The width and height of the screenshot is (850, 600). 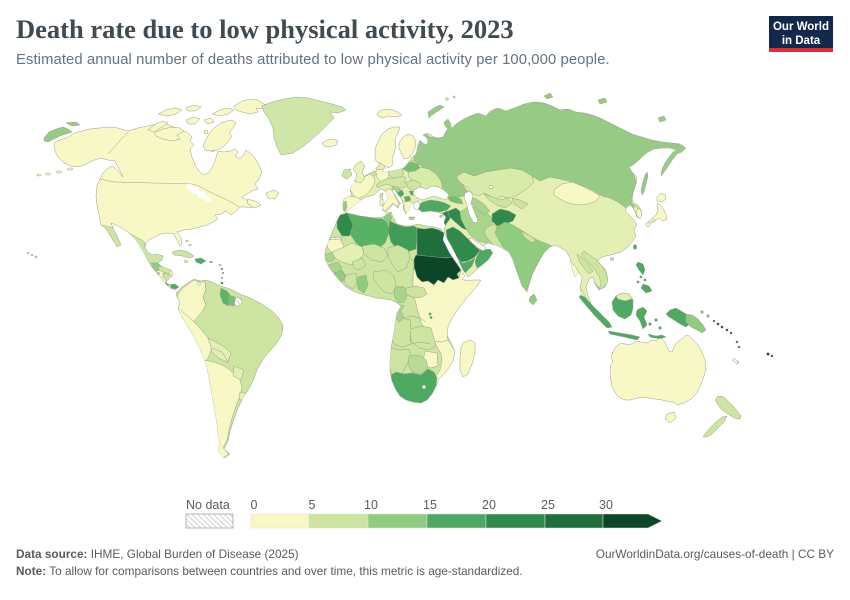 I want to click on svg-text: 30, so click(x=606, y=505).